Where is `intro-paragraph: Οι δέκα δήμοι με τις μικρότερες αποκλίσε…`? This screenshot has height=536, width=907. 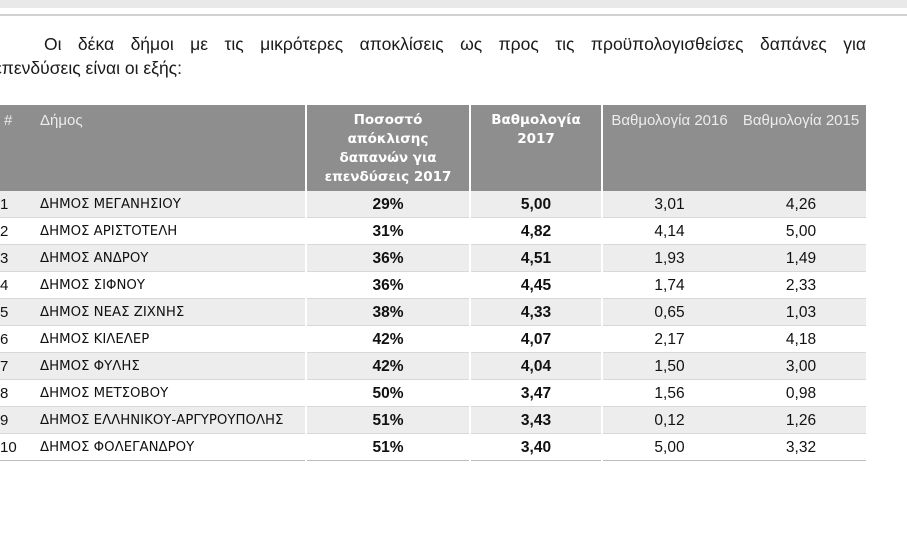
intro-paragraph: Οι δέκα δήμοι με τις μικρότερες αποκλίσε… is located at coordinates (433, 56).